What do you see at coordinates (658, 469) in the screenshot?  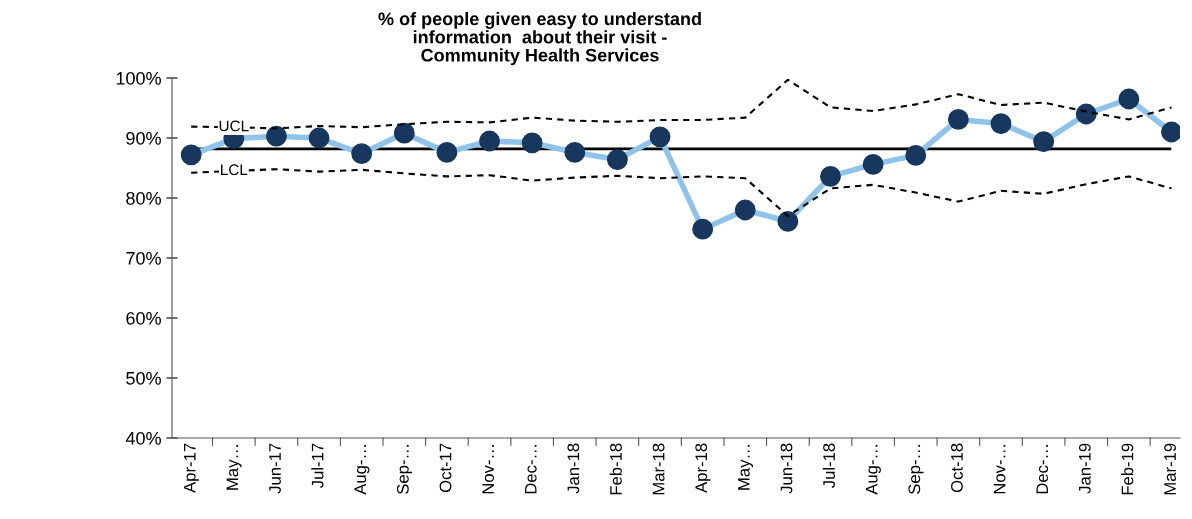 I see `x-tick-label: Mar-18` at bounding box center [658, 469].